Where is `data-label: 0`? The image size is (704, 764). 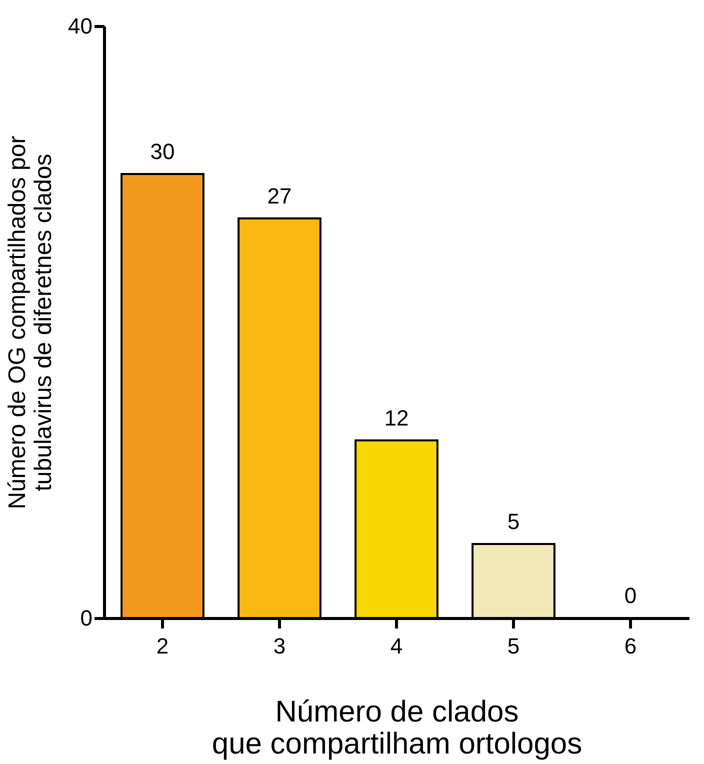
data-label: 0 is located at coordinates (630, 595).